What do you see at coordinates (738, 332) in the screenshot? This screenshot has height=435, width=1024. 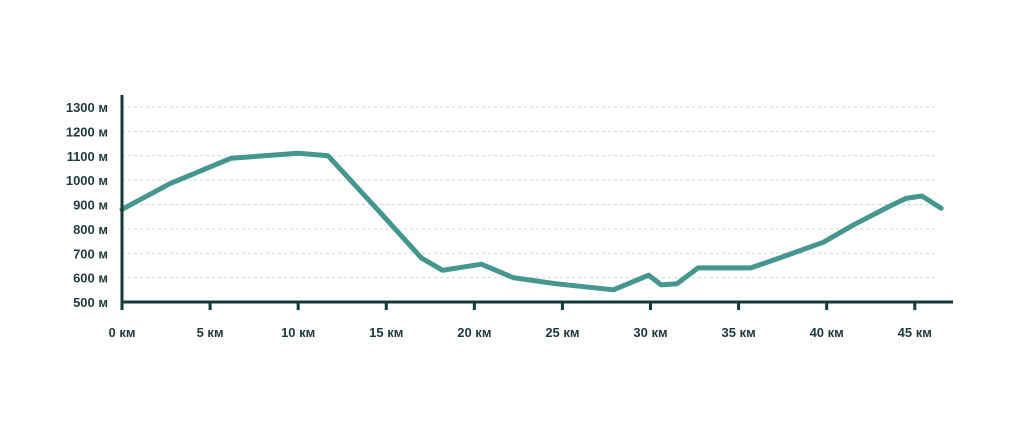 I see `x-tick-label: 35 км` at bounding box center [738, 332].